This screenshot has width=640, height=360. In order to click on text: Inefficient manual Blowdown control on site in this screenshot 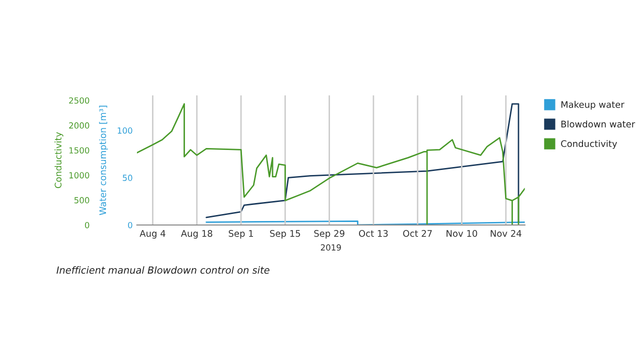, I will do `click(163, 270)`.